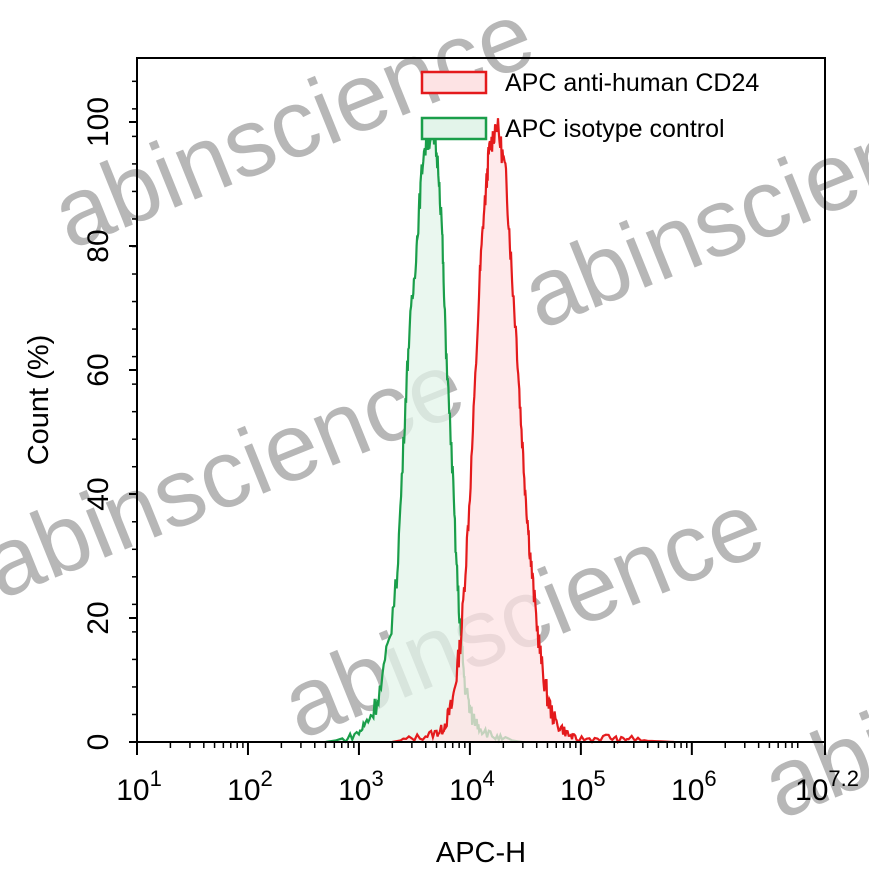 The image size is (869, 878). I want to click on legend-label-cd24: APC anti-human CD24, so click(632, 83).